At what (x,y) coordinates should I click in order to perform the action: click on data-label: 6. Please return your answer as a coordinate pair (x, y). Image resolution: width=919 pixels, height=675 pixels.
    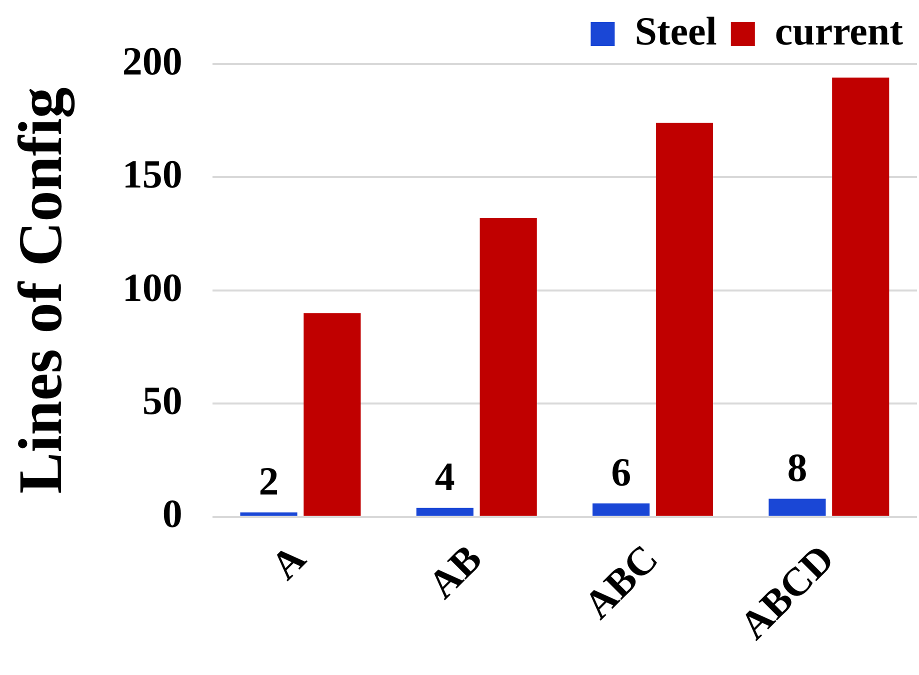
    Looking at the image, I should click on (621, 472).